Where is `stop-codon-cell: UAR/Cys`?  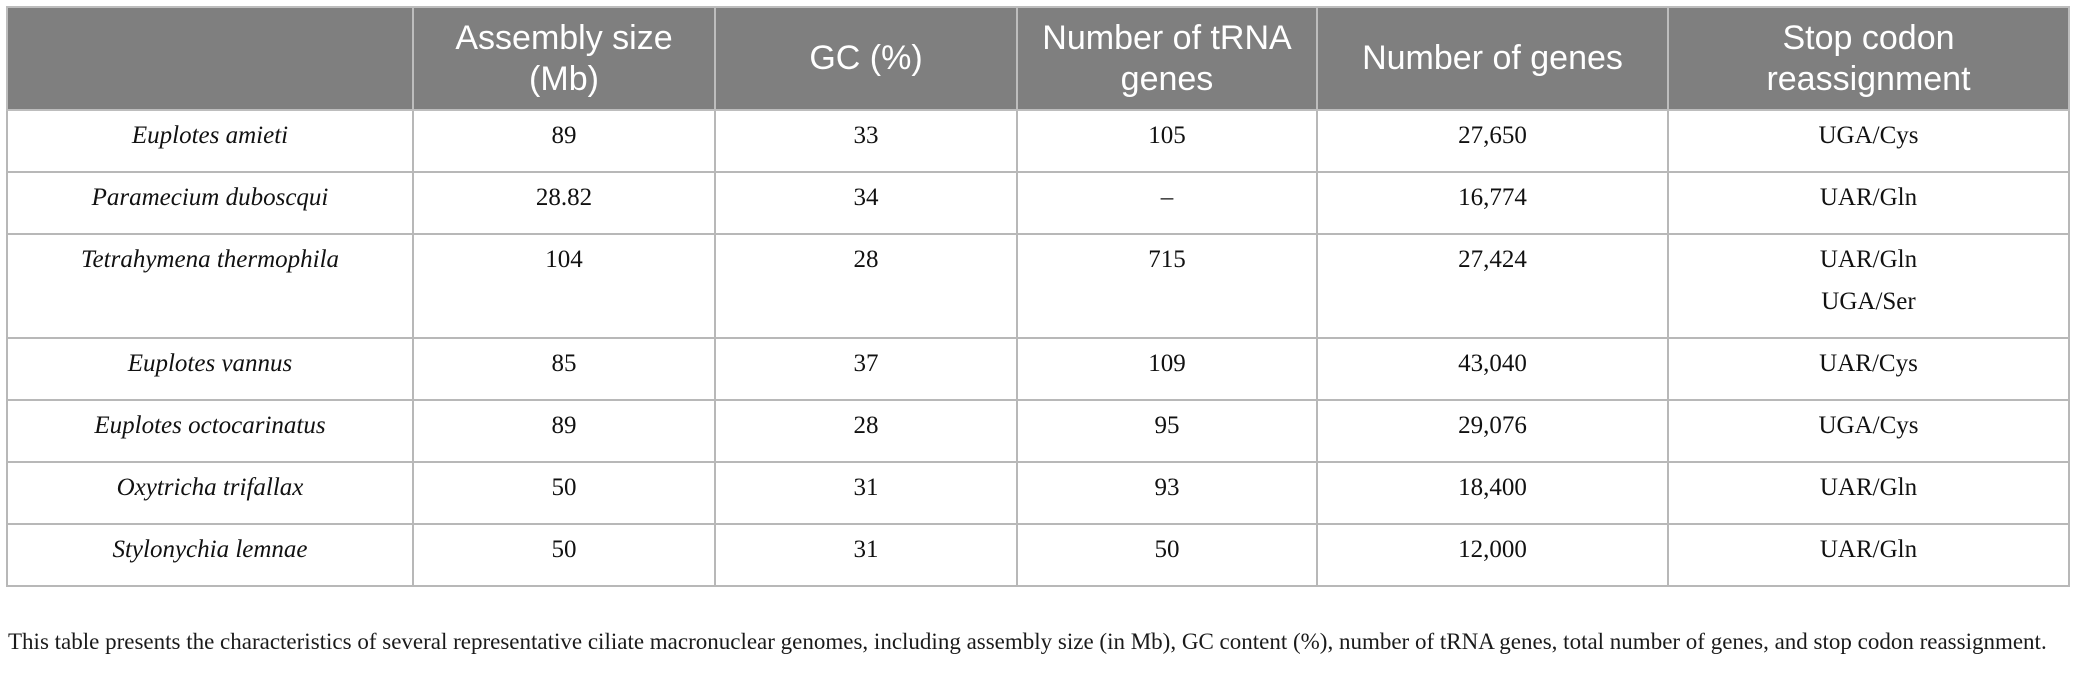 stop-codon-cell: UAR/Cys is located at coordinates (1868, 369).